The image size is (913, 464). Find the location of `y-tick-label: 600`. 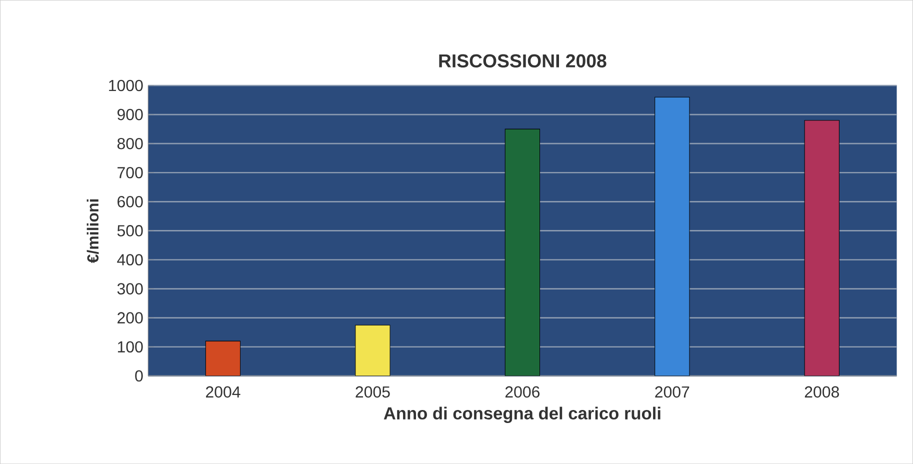

y-tick-label: 600 is located at coordinates (130, 202).